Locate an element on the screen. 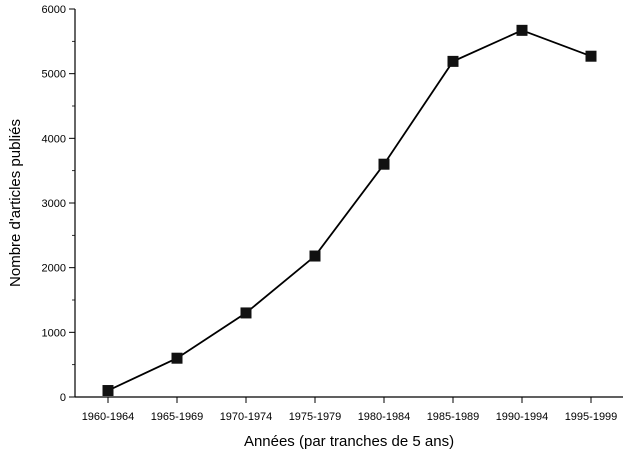 The image size is (625, 456). y-tick-label: 2000 is located at coordinates (54, 269).